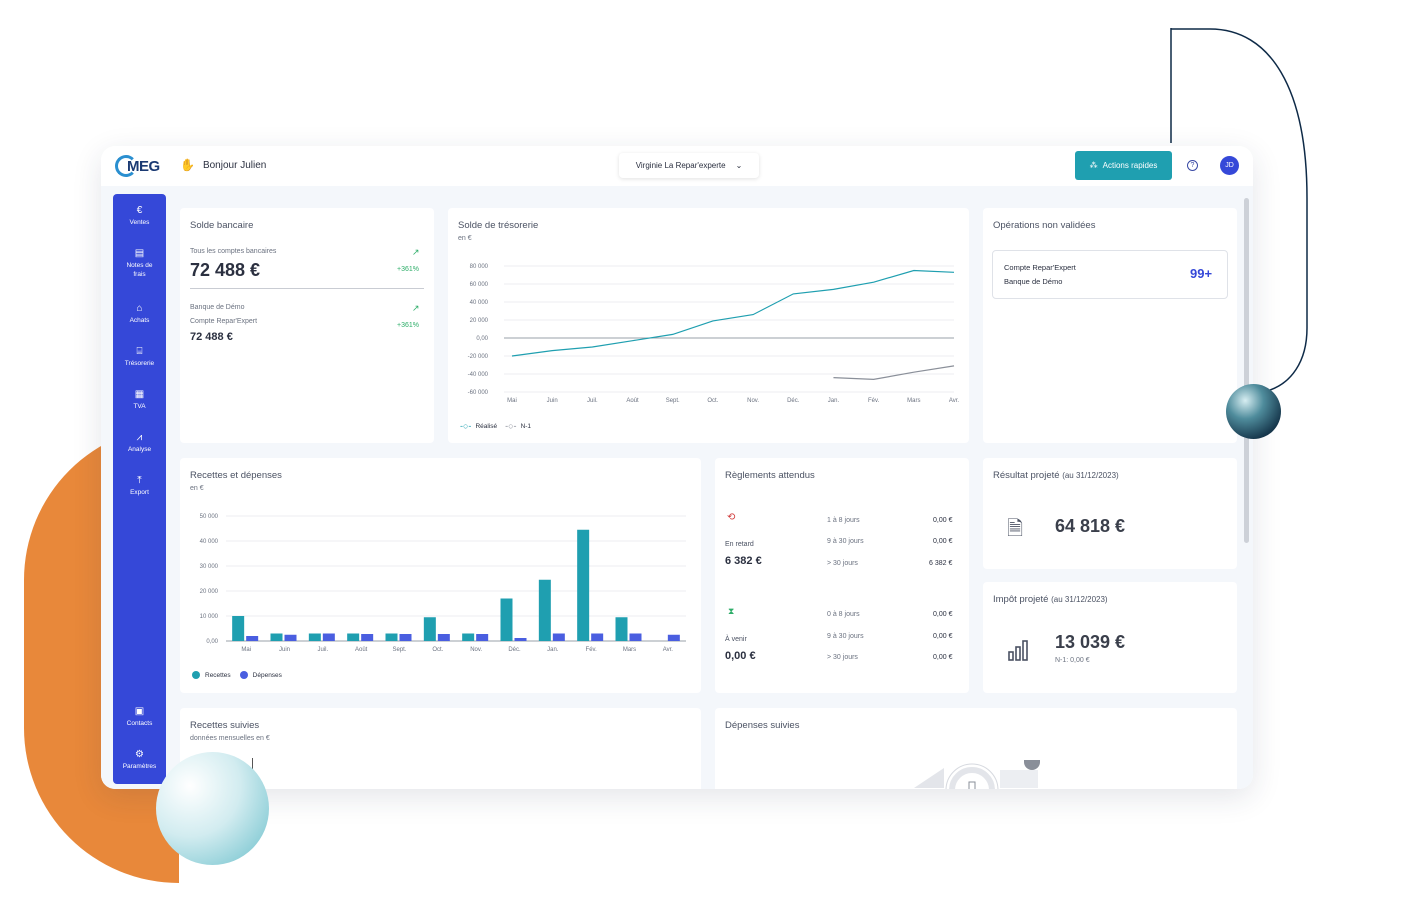 The height and width of the screenshot is (900, 1410). What do you see at coordinates (139, 314) in the screenshot?
I see `sidebar-item-achats: ⌂ Achats` at bounding box center [139, 314].